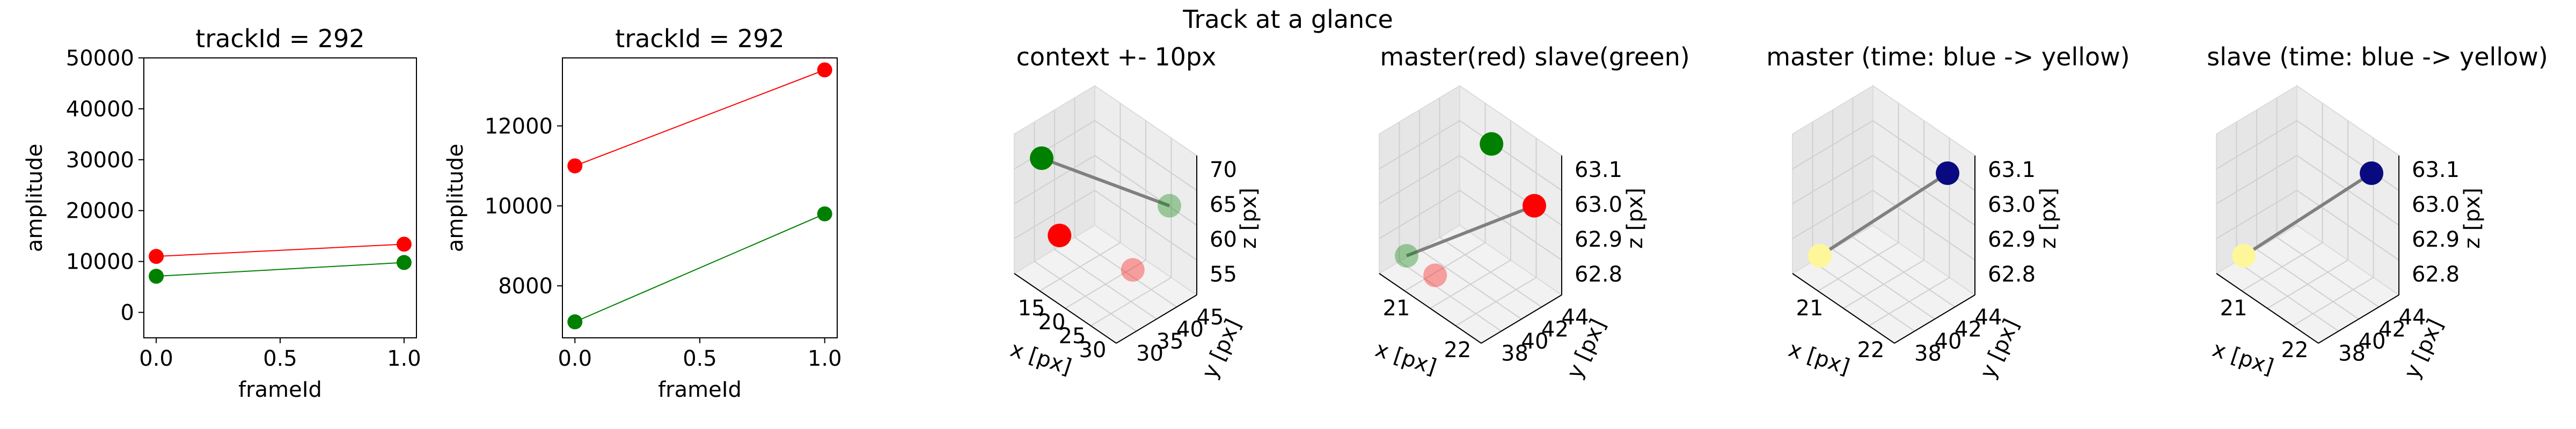  Describe the element at coordinates (404, 358) in the screenshot. I see `x-tick-label: 1.0` at that location.